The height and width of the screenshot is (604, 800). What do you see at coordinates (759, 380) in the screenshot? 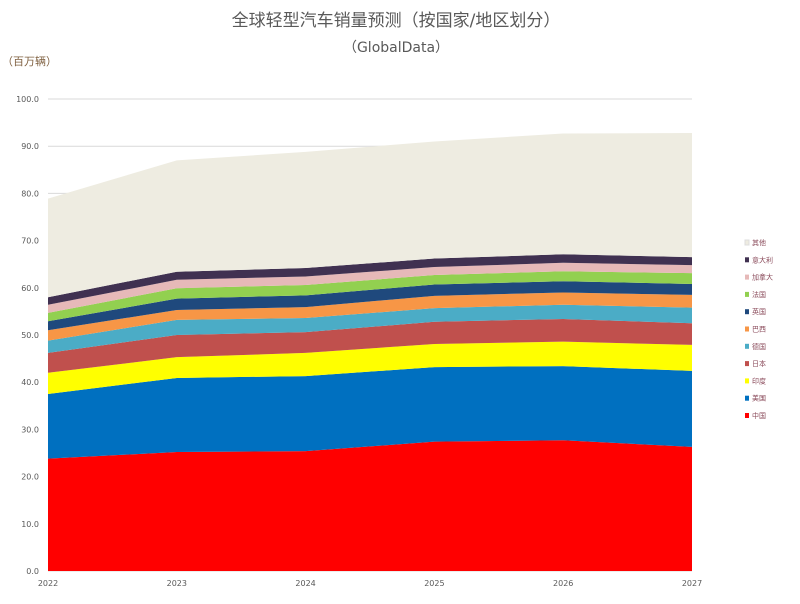
I see `legend-label: 印度` at bounding box center [759, 380].